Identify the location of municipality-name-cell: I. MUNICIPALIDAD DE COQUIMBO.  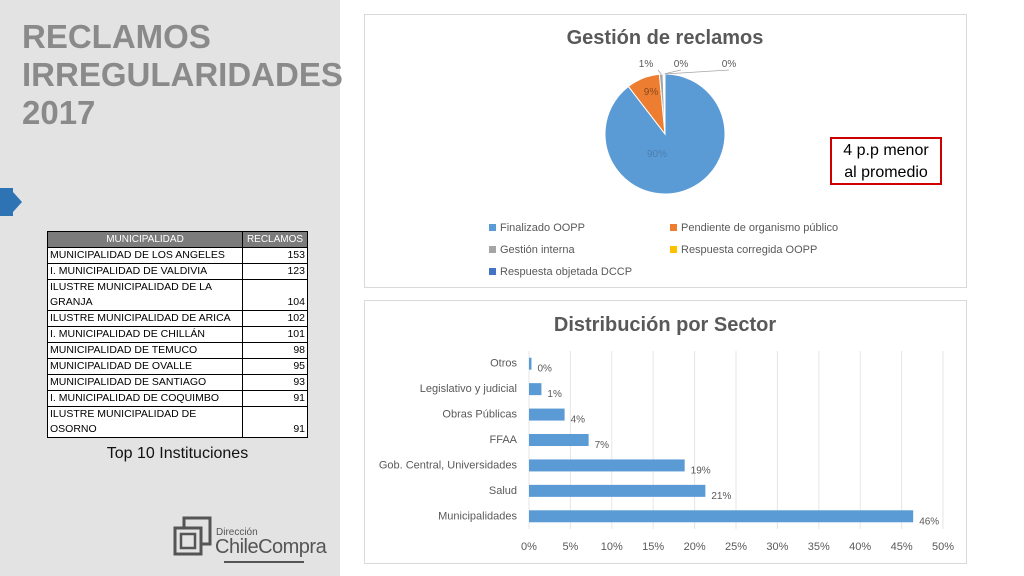
(145, 398).